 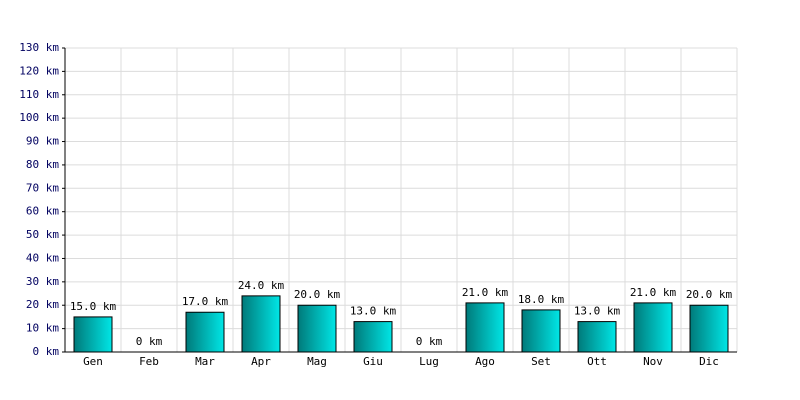 What do you see at coordinates (39, 94) in the screenshot?
I see `y-tick-label: 110 km` at bounding box center [39, 94].